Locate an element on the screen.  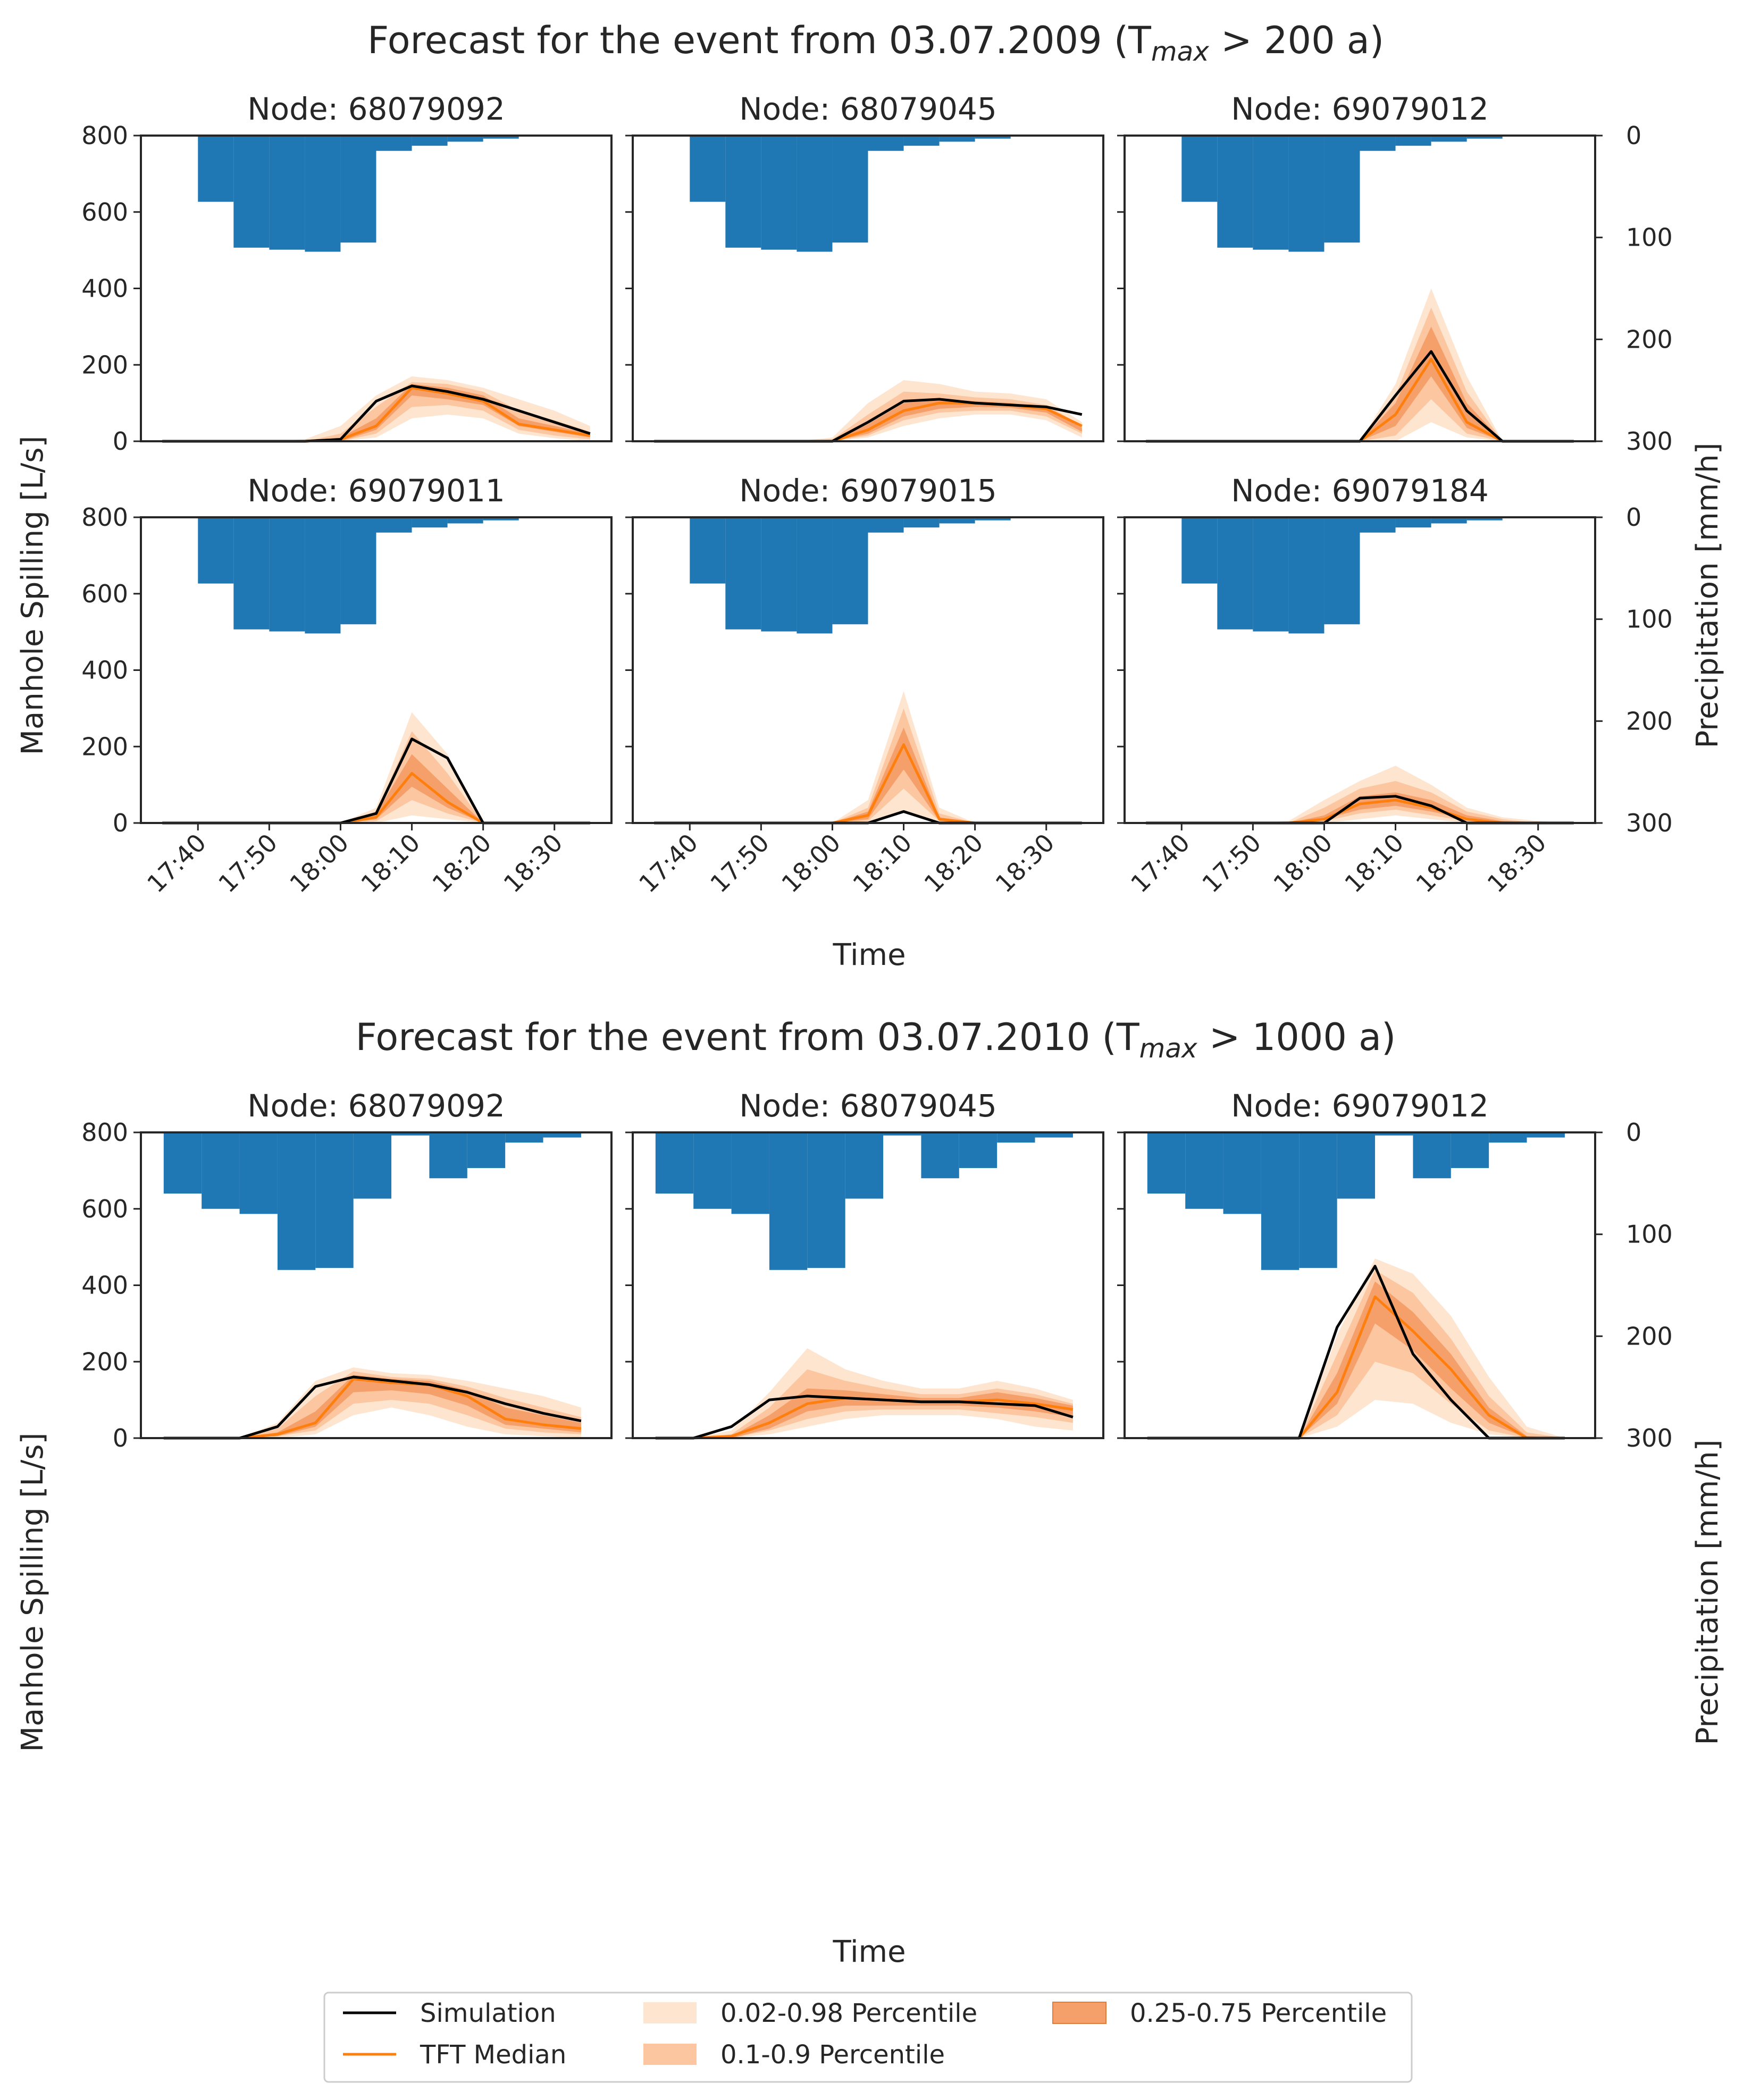
x-axis-label: Time is located at coordinates (869, 955).